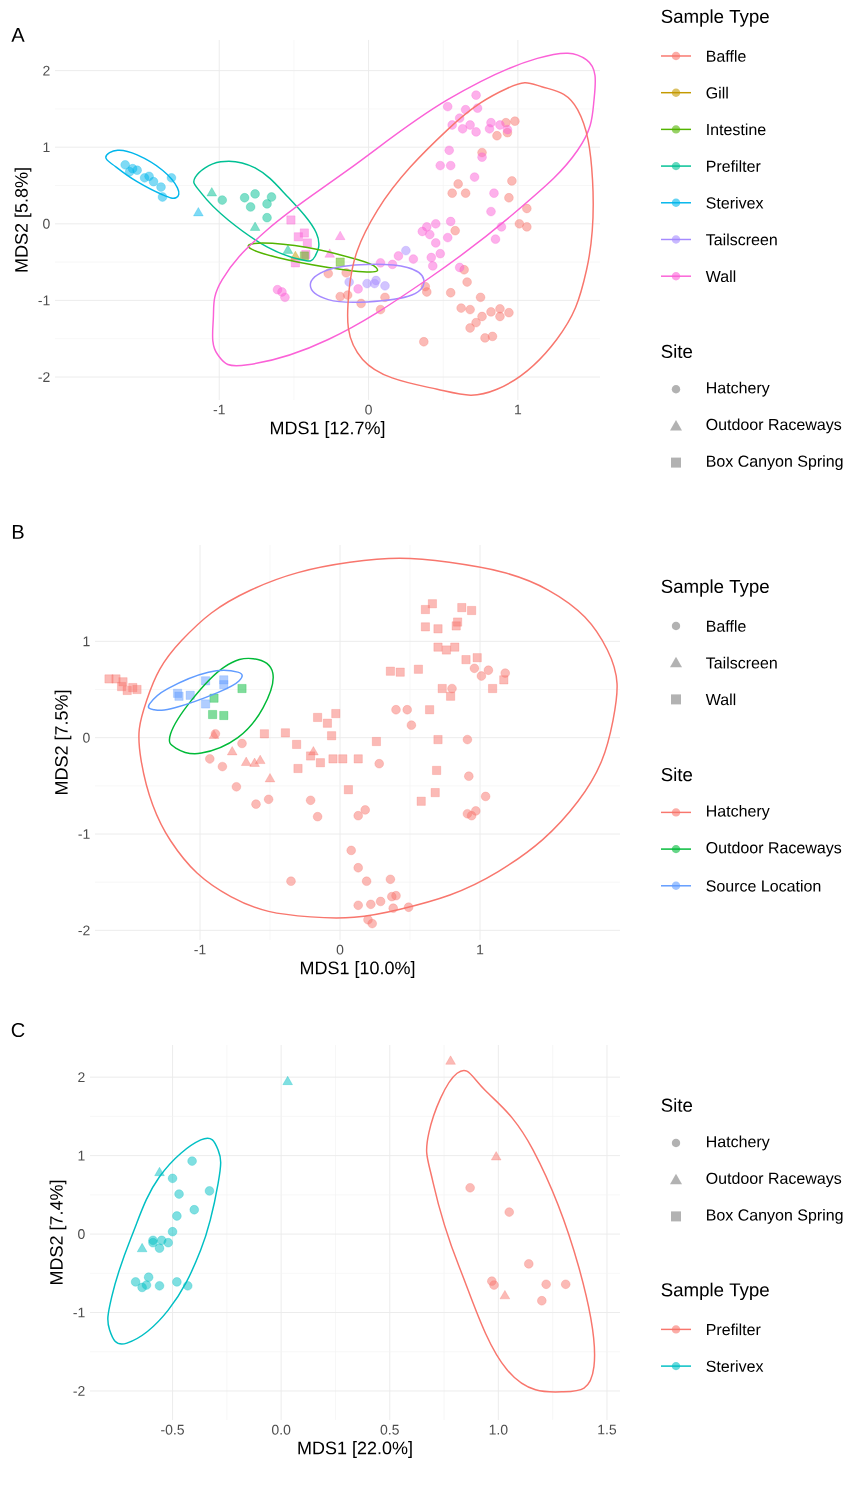 Image resolution: width=868 pixels, height=1496 pixels. I want to click on legend-label: Box Canyon Spring, so click(775, 463).